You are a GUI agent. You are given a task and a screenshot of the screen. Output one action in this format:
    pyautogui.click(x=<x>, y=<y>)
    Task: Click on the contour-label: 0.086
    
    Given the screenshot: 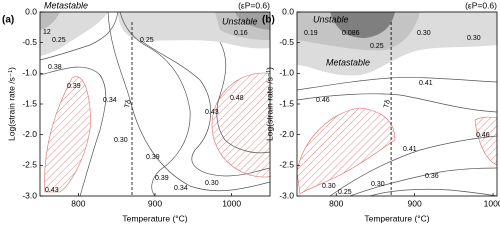 What is the action you would take?
    pyautogui.click(x=351, y=33)
    